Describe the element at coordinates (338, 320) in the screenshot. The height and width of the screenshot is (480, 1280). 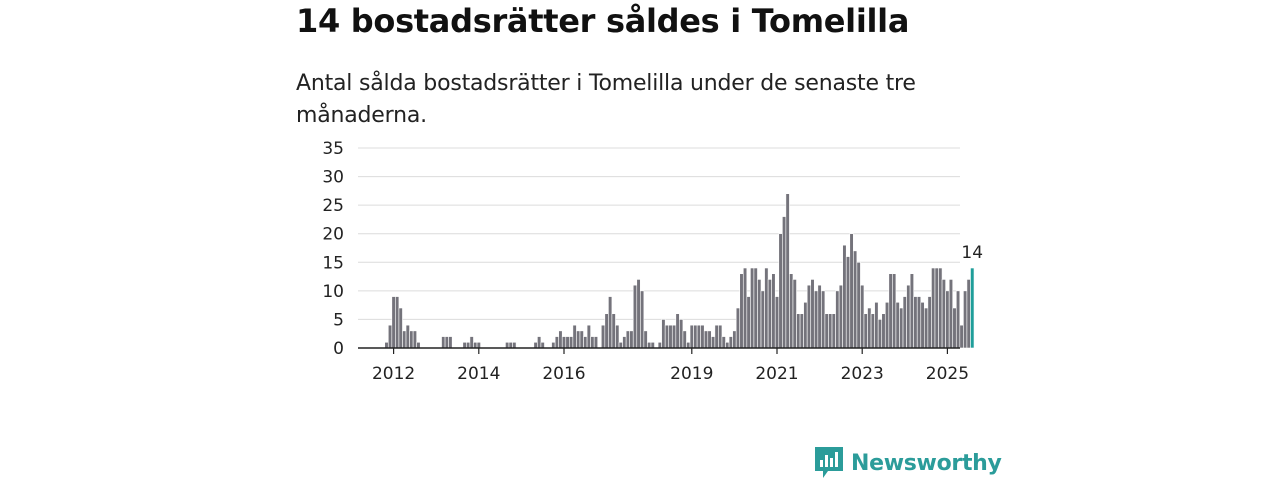
I see `y-tick-label: 5` at that location.